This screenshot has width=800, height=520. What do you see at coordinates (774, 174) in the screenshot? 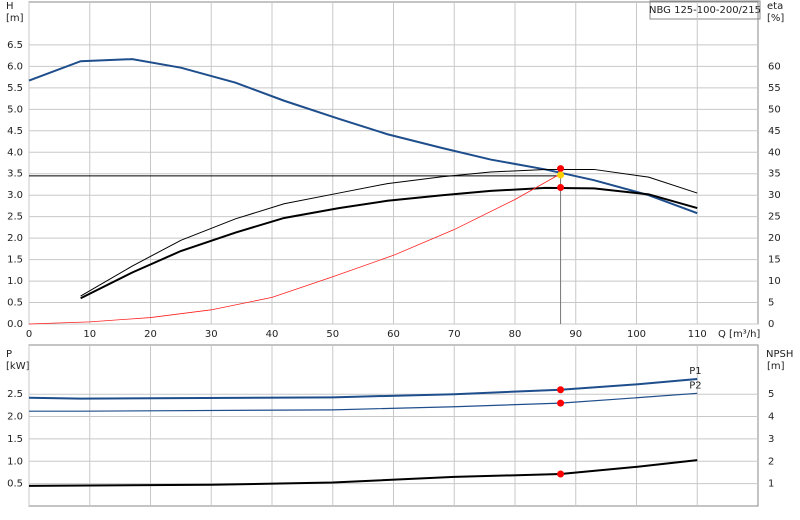
I see `y2-tick-label: 35` at bounding box center [774, 174].